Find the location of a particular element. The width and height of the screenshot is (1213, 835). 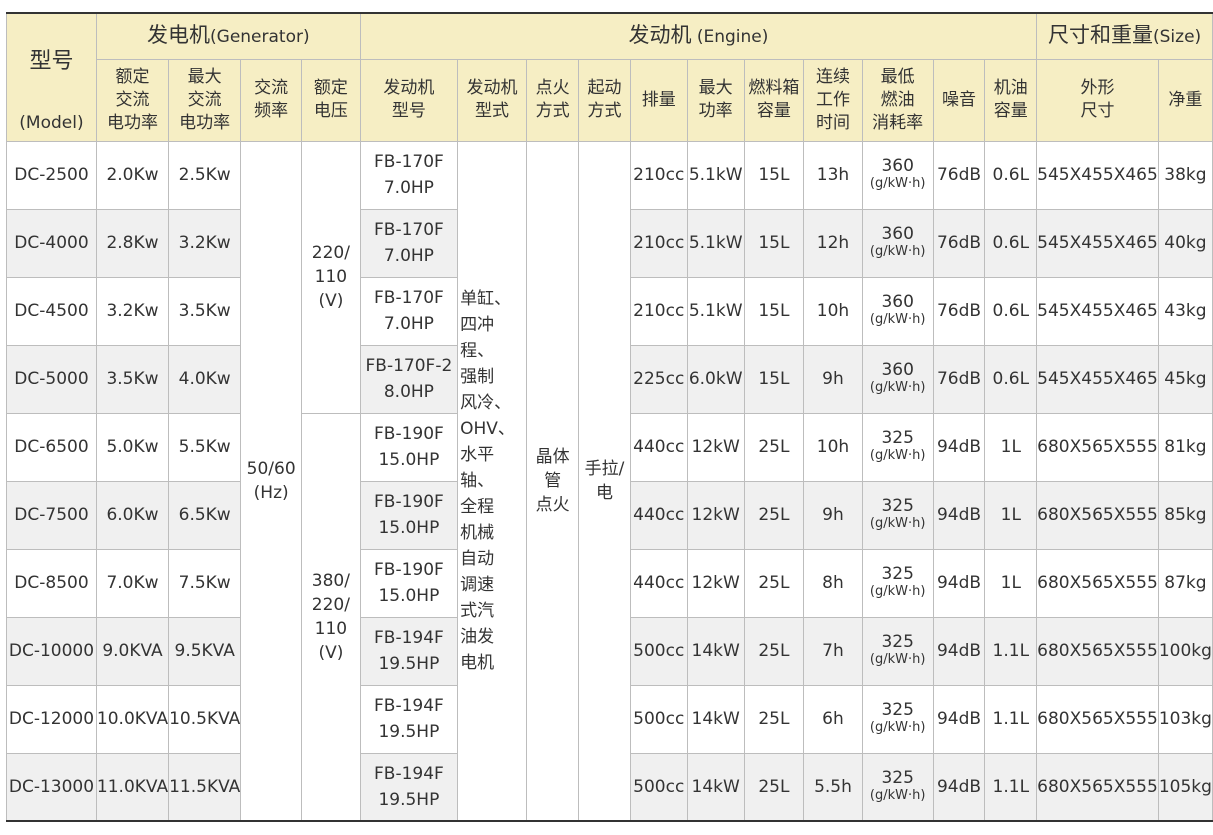

col-frequency: 交流 频率 is located at coordinates (271, 100).